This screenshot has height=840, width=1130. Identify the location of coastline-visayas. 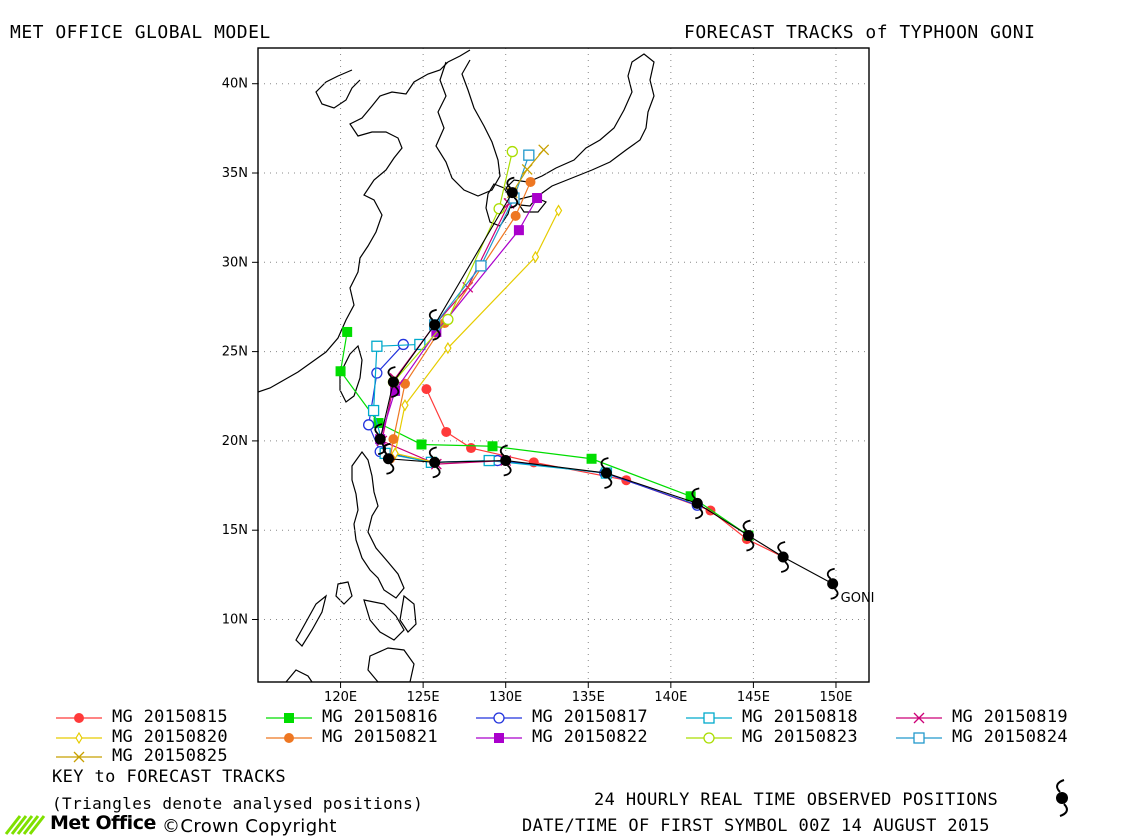
(384, 620).